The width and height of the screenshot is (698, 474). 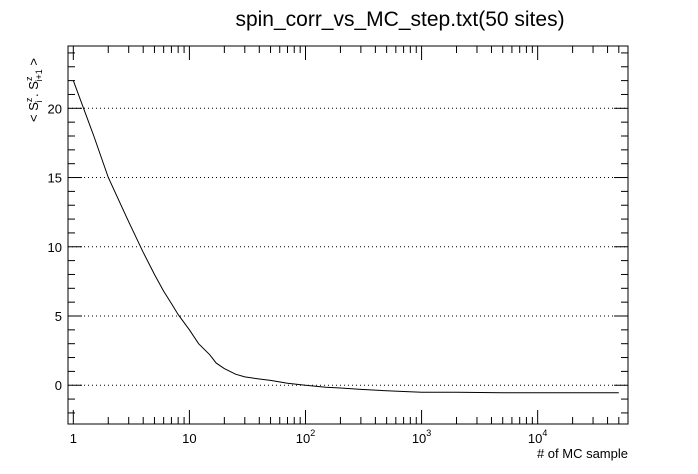 I want to click on svg-text: < Szi . Szi+1 >, so click(x=34, y=90).